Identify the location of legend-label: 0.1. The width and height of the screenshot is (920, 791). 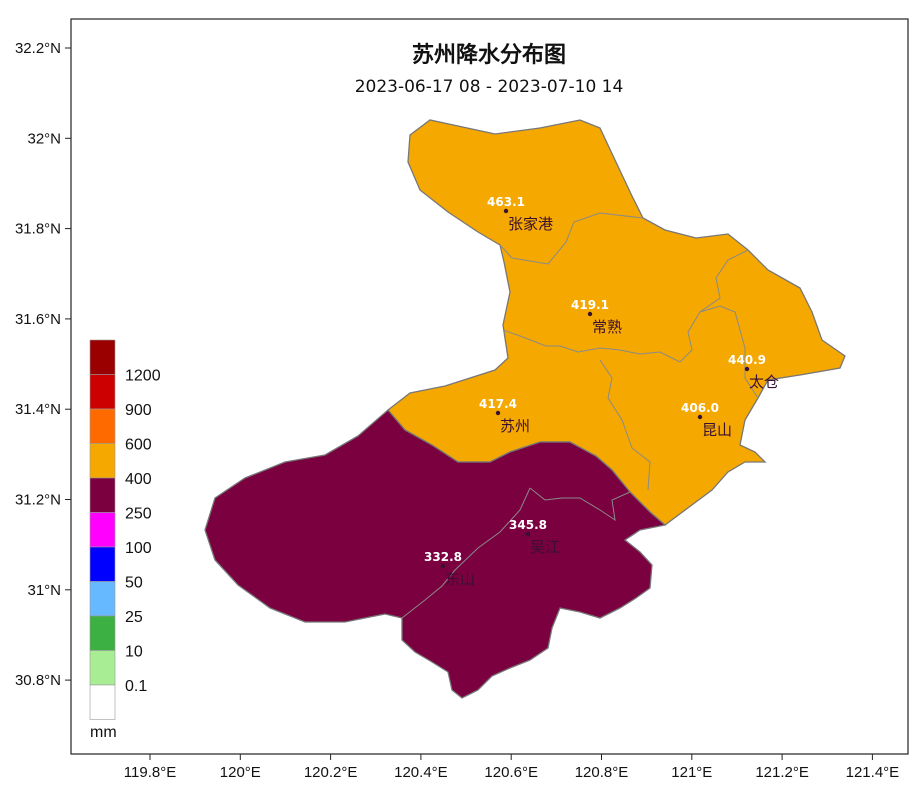
(136, 686).